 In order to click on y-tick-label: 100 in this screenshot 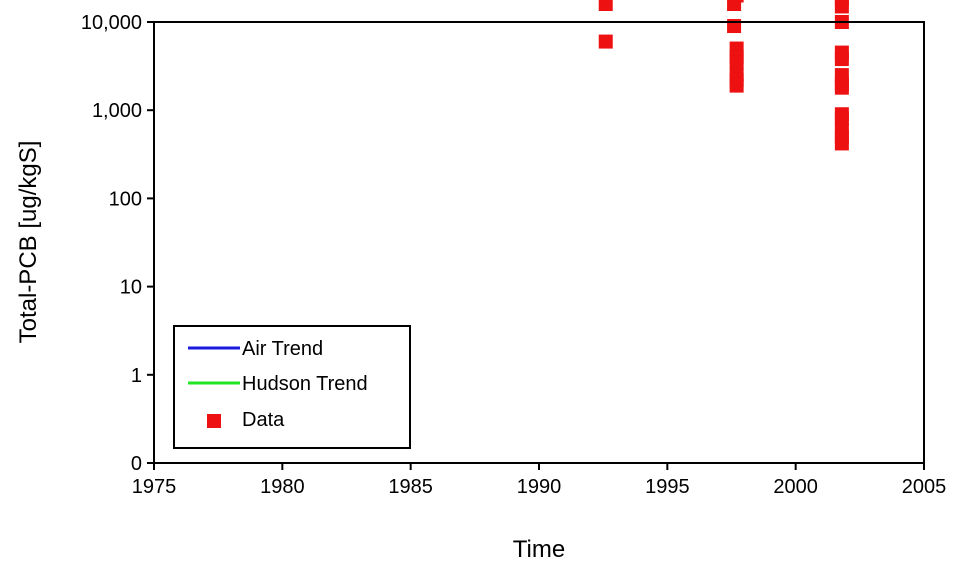, I will do `click(125, 199)`.